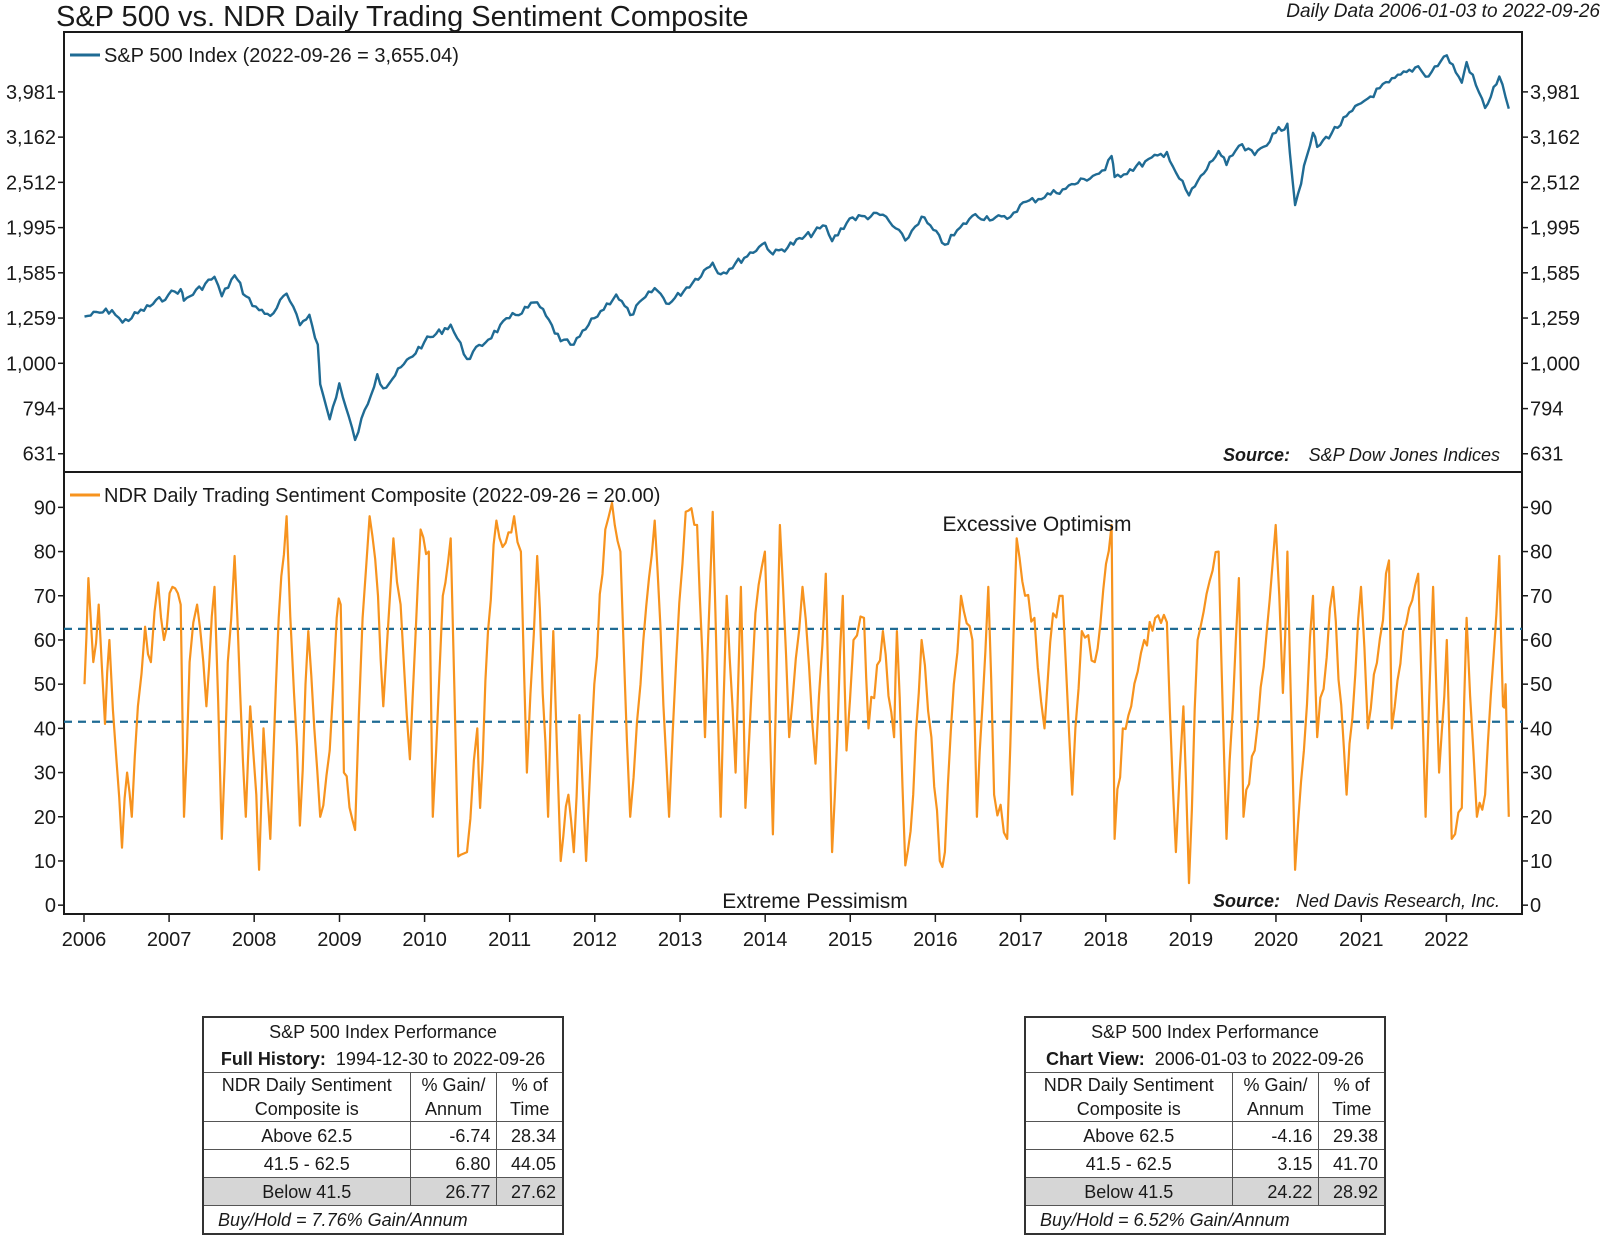  Describe the element at coordinates (1036, 524) in the screenshot. I see `excessive-optimism-label: Excessive Optimism` at that location.